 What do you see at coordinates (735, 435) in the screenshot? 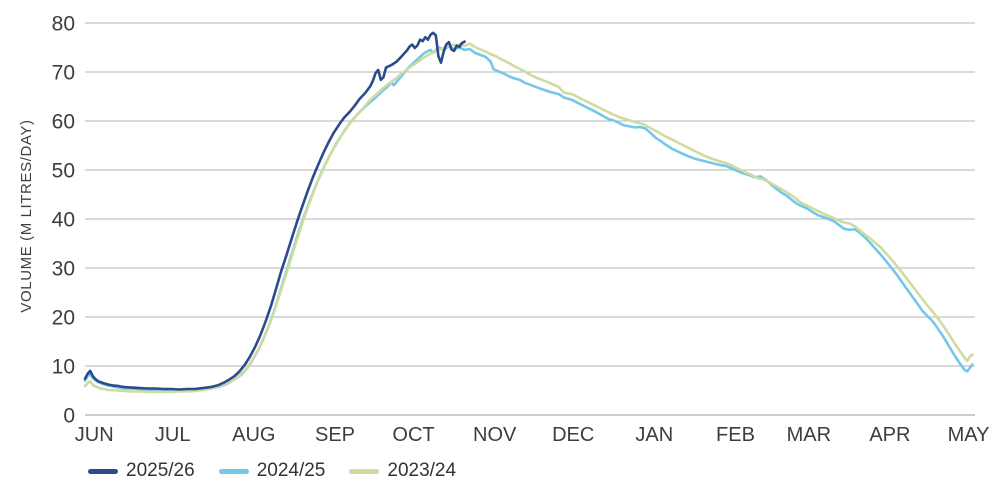
I see `x-tick-label-feb: FEB` at bounding box center [735, 435].